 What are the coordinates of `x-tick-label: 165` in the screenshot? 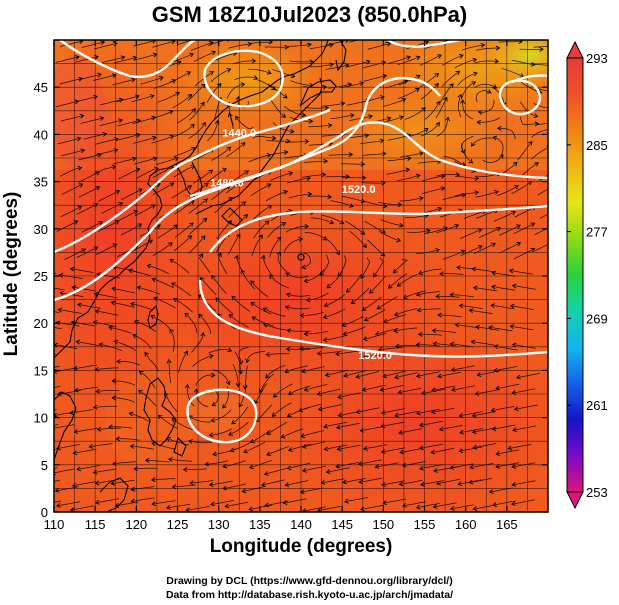 It's located at (507, 524).